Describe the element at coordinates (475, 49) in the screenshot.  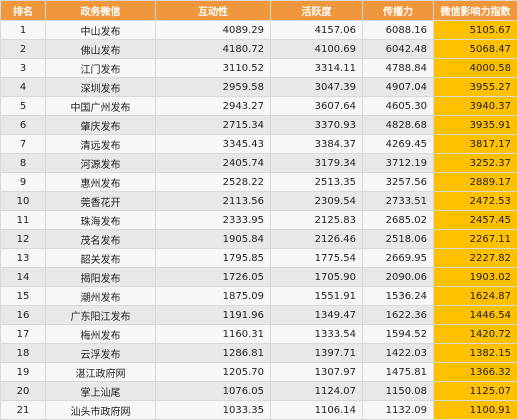
I see `influence-index-cell: 5068.47` at that location.